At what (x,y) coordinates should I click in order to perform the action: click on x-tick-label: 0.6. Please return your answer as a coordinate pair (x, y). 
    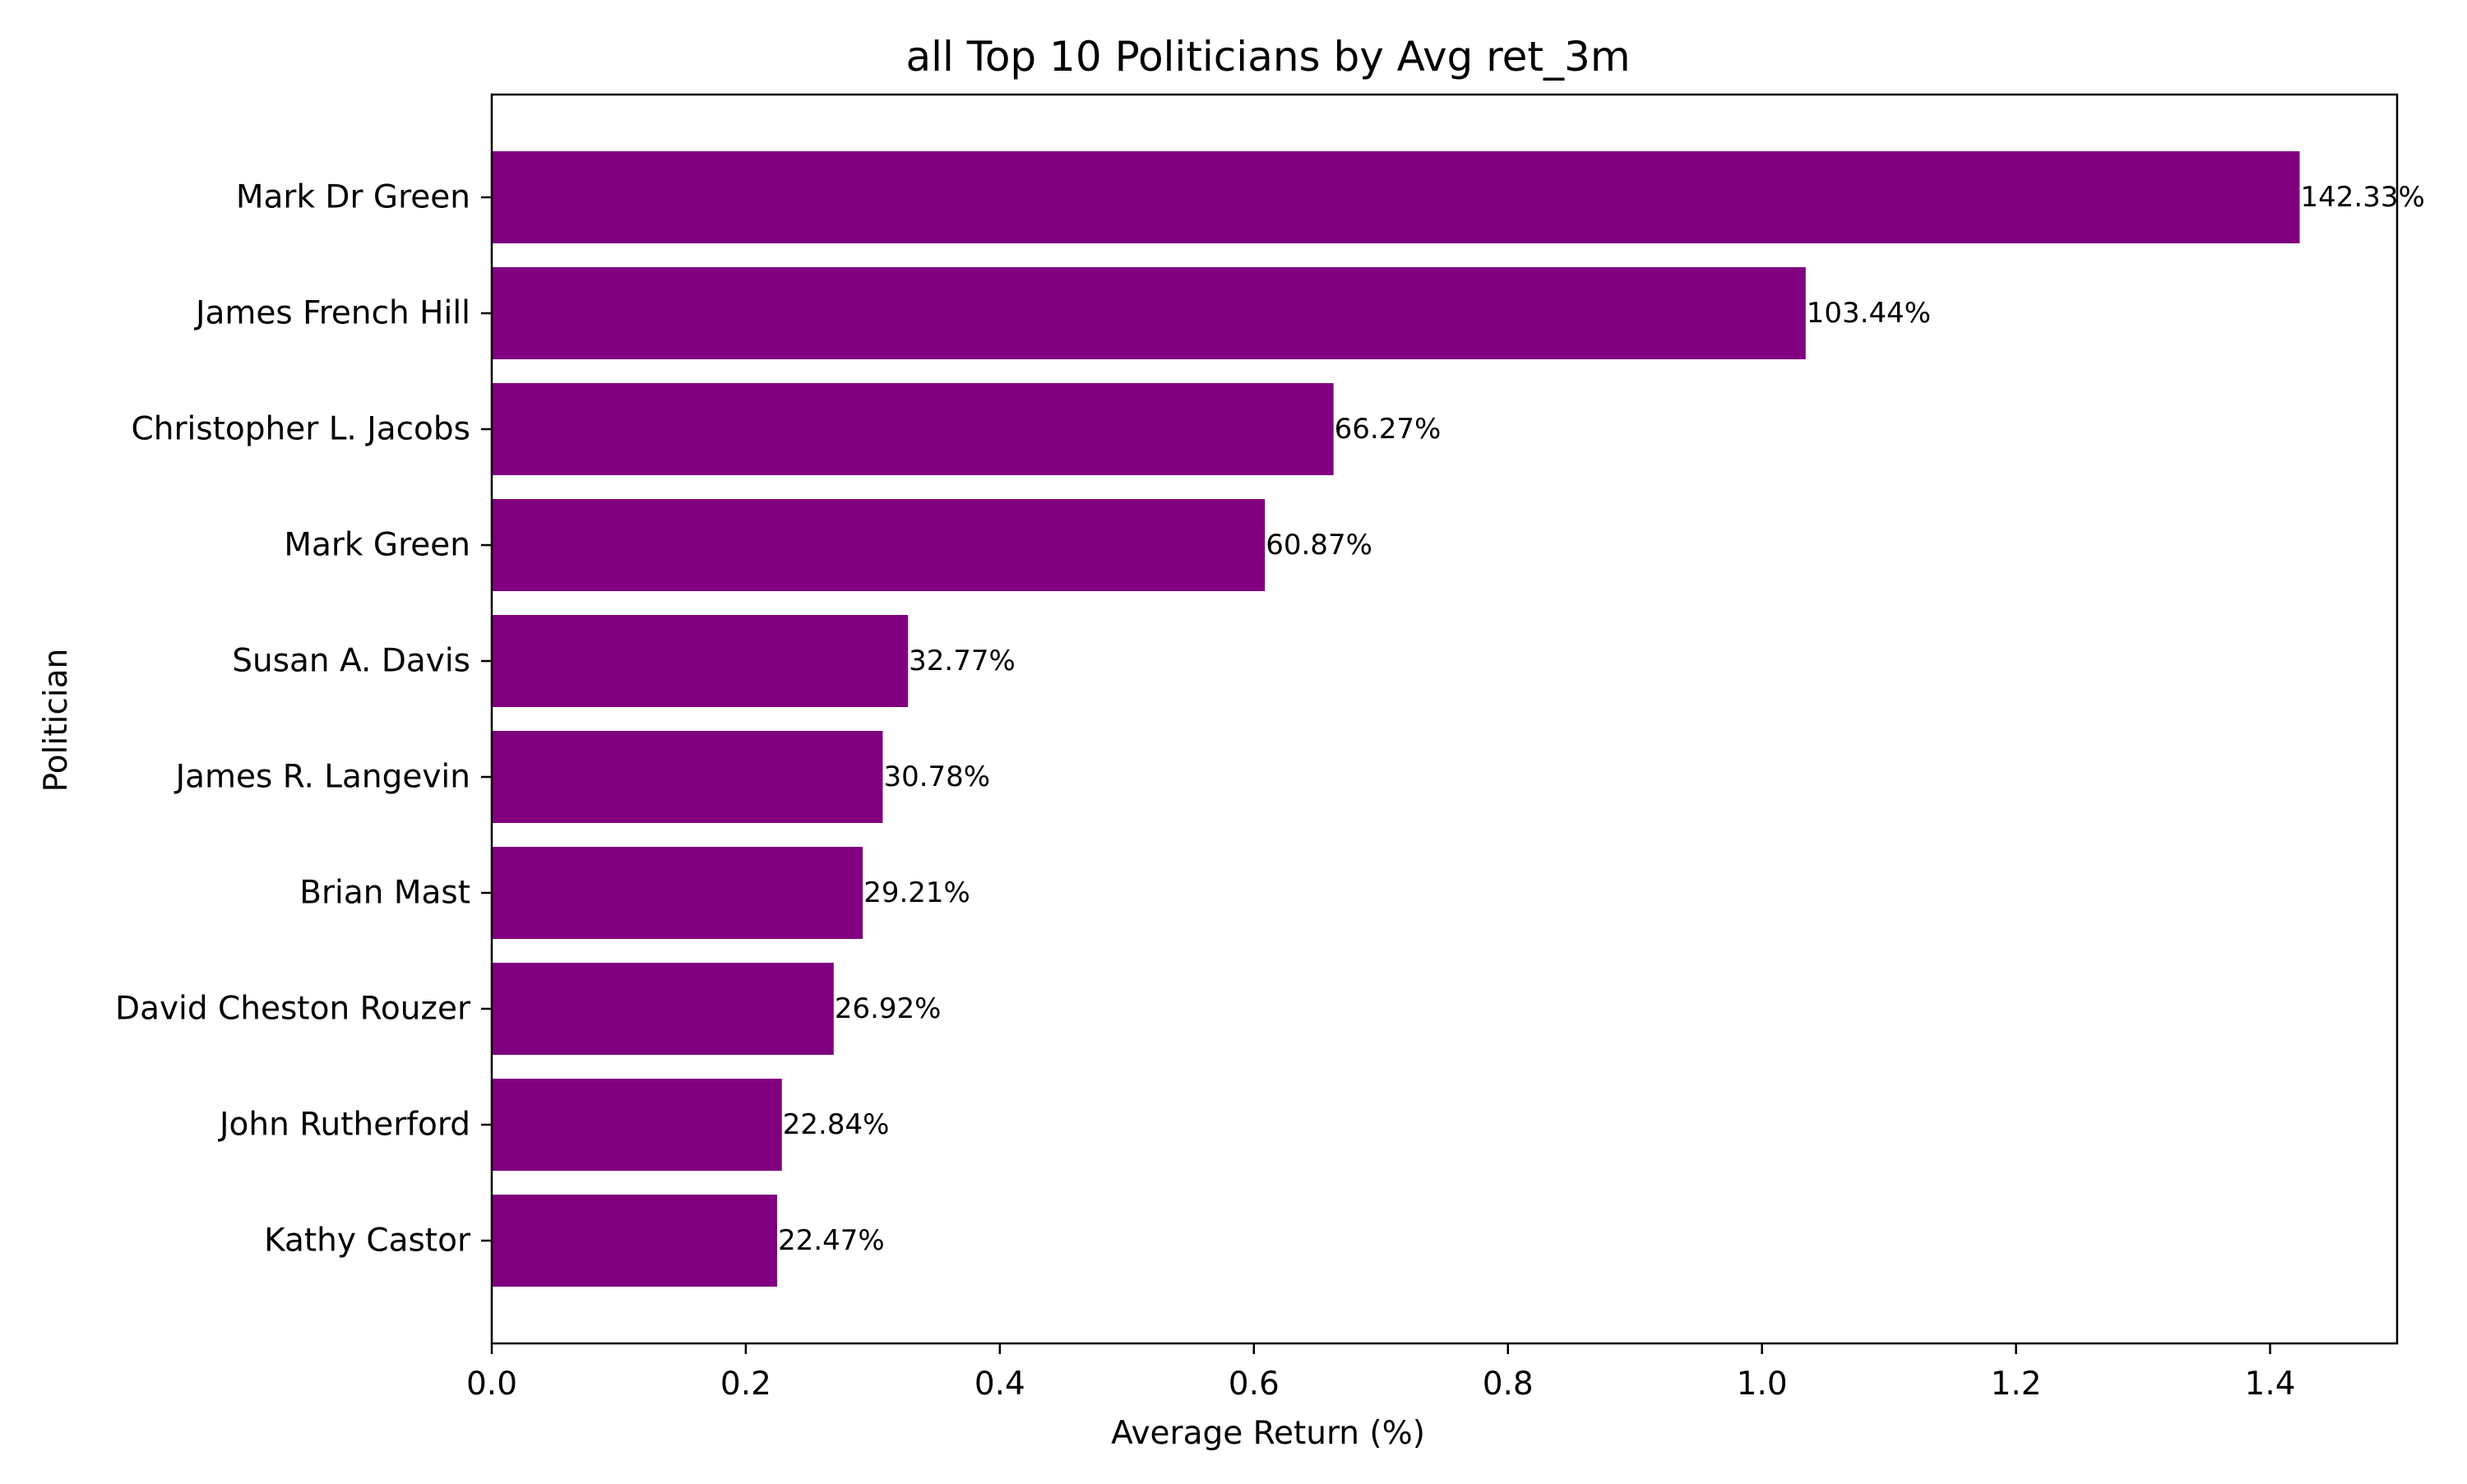
    Looking at the image, I should click on (1255, 1384).